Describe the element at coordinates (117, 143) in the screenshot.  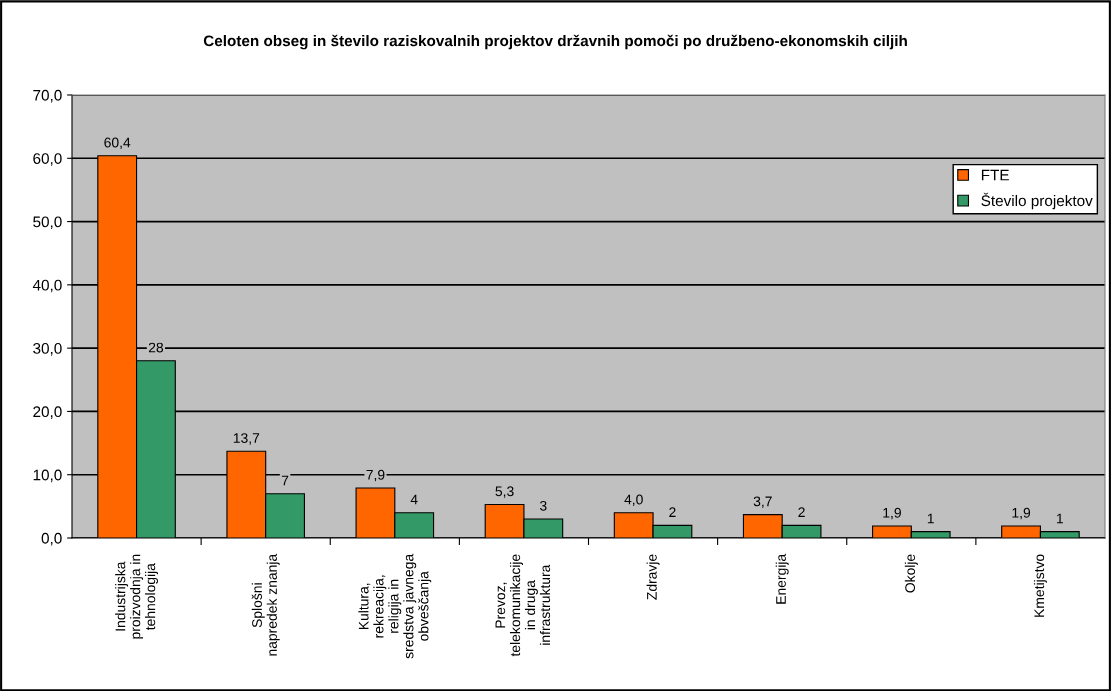
I see `data-label: 60,4` at that location.